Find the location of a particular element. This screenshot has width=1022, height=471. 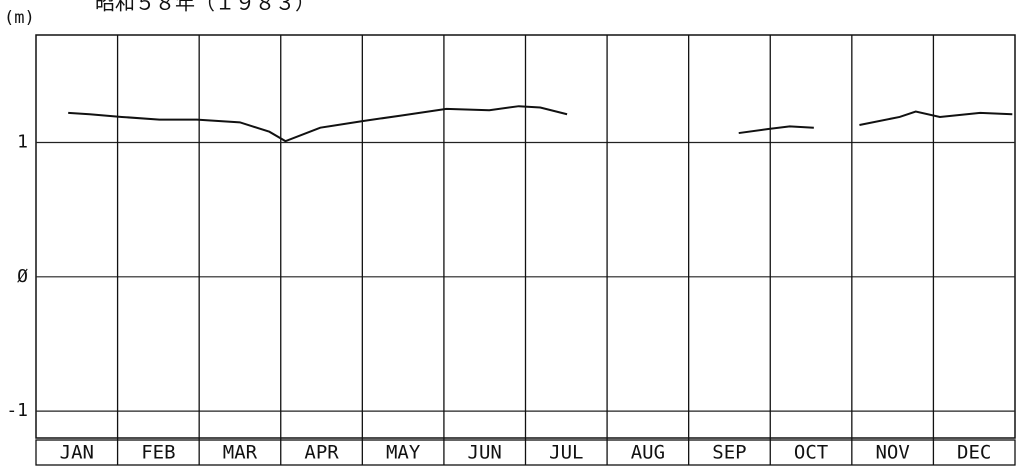

x-tick-label: JAN is located at coordinates (77, 453).